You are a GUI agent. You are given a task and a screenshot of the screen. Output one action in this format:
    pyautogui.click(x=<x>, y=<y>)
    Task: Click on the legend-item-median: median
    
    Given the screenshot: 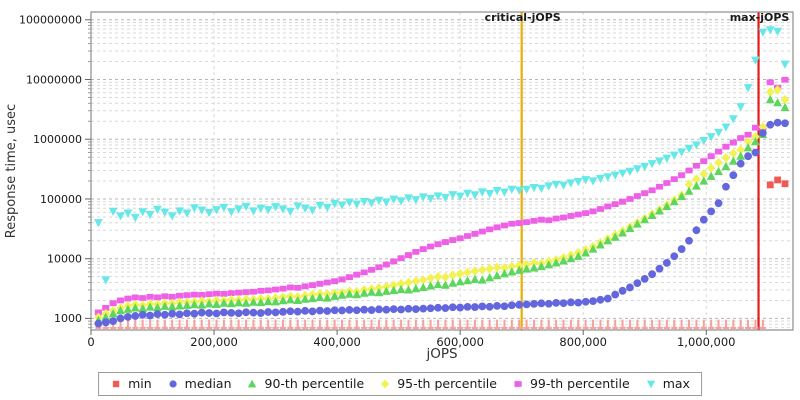 What is the action you would take?
    pyautogui.click(x=199, y=383)
    